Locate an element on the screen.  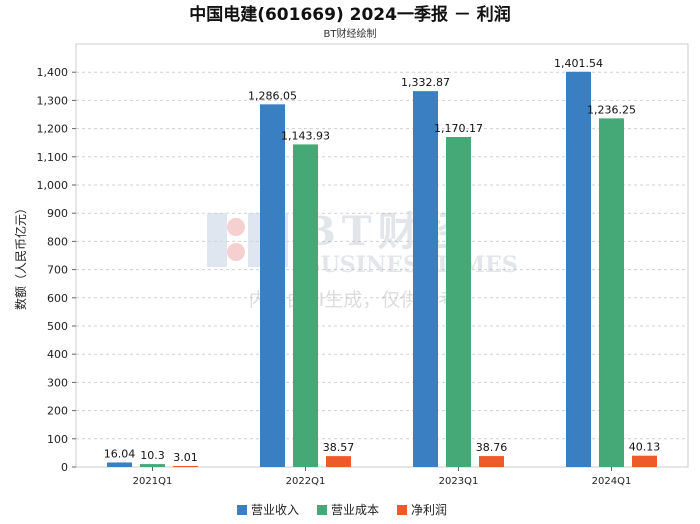
y-tick-label: 100 is located at coordinates (57, 439).